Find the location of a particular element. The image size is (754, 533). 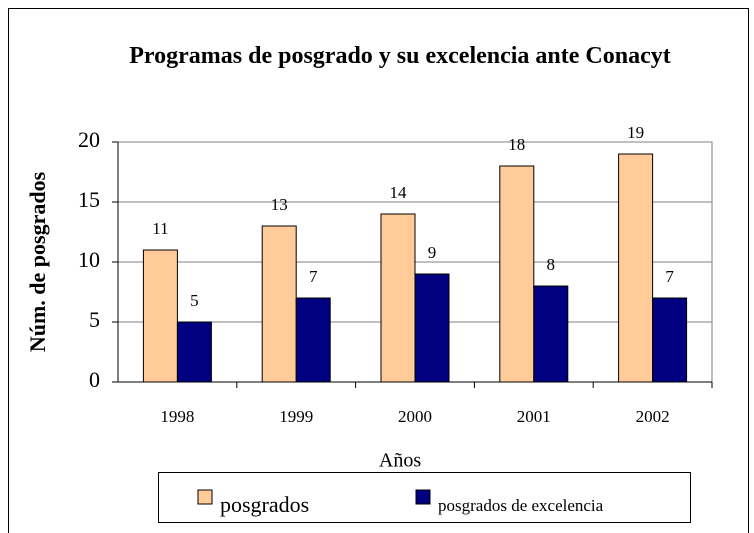

data-label: 5 is located at coordinates (194, 300).